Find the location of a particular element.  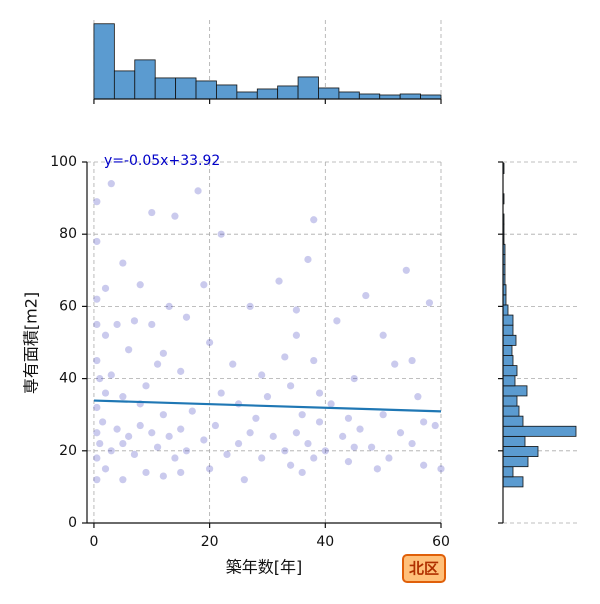

regression-label: y=-0.05x+33.92 is located at coordinates (162, 161).